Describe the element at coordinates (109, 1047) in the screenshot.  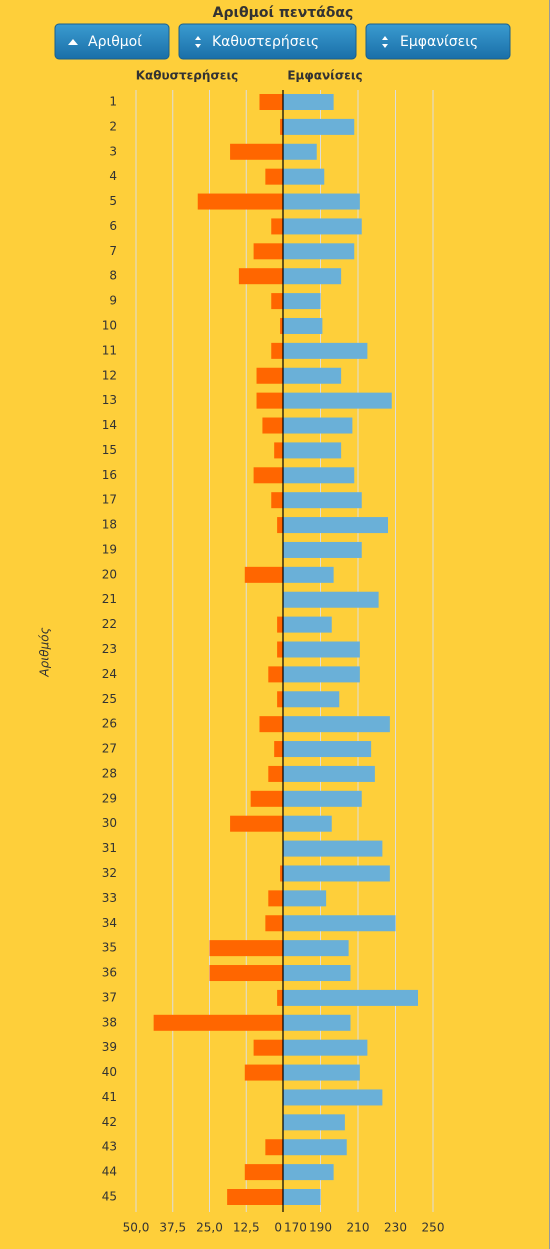
I see `y-tick-label: 39` at that location.